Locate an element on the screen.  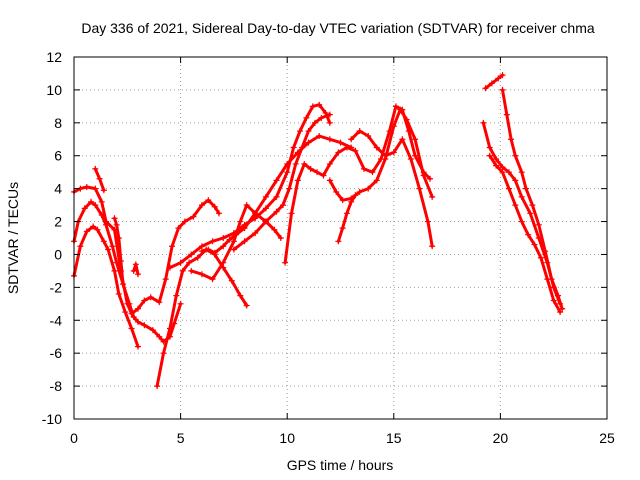
x-tick-labels: 0 5 10 15 20 25 is located at coordinates (342, 438).